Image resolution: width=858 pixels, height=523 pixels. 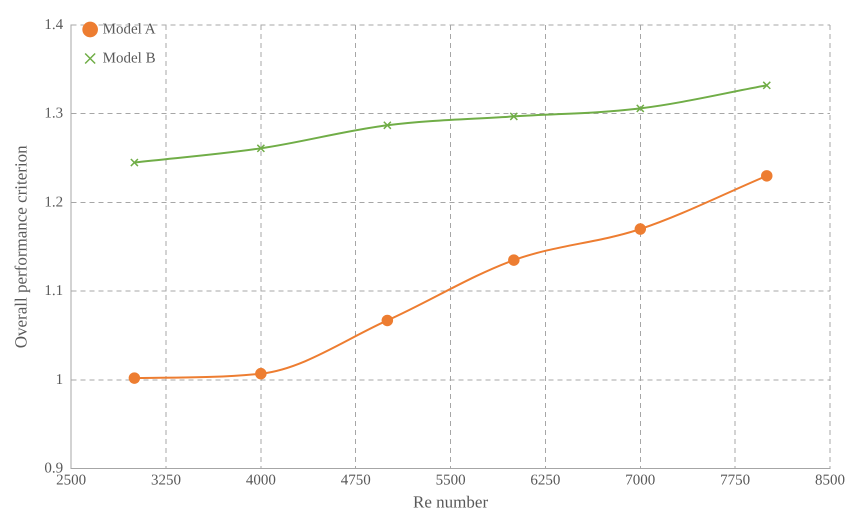 I want to click on legend-label: Model B, so click(x=129, y=58).